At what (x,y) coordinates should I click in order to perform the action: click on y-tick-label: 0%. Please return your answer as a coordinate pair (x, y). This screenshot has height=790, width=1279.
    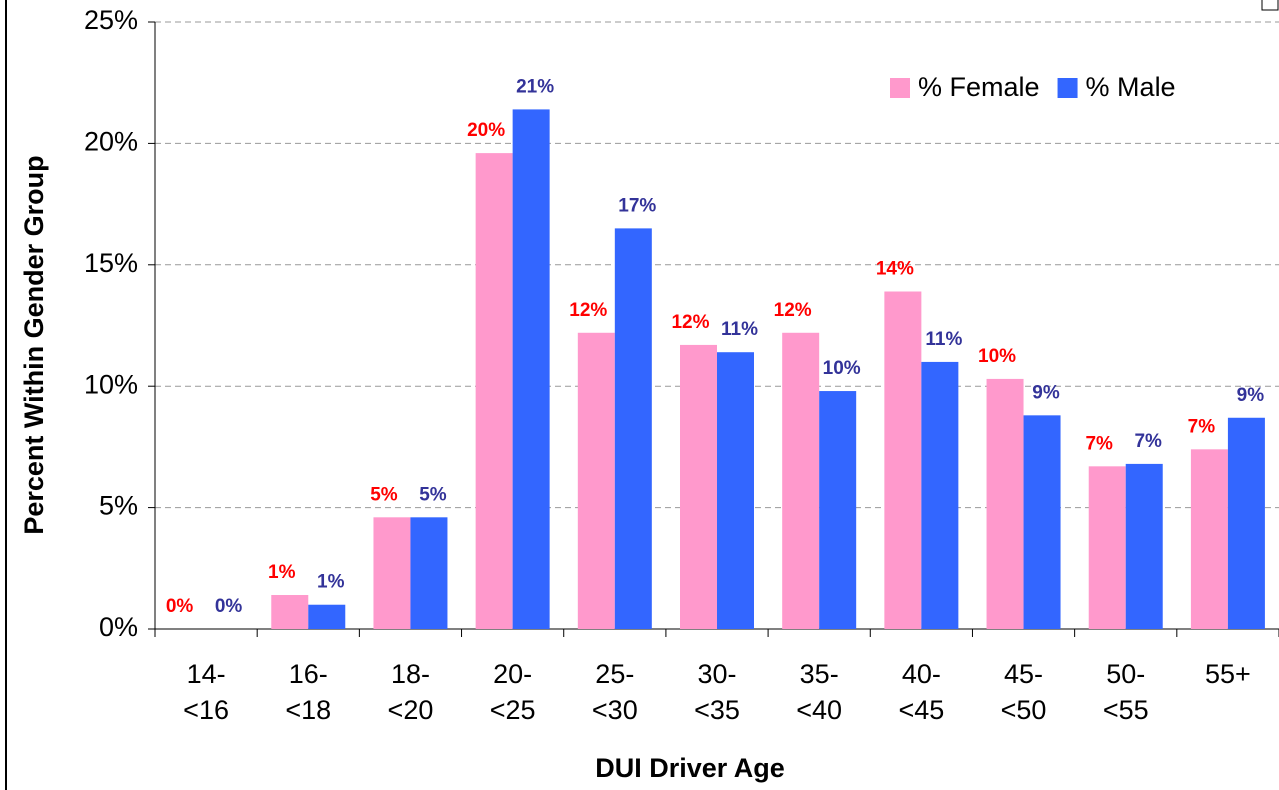
    Looking at the image, I should click on (118, 627).